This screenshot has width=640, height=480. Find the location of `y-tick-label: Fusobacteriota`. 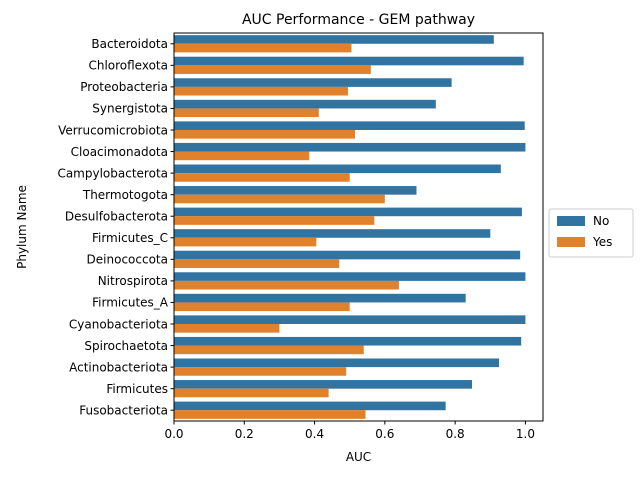

y-tick-label: Fusobacteriota is located at coordinates (123, 411).